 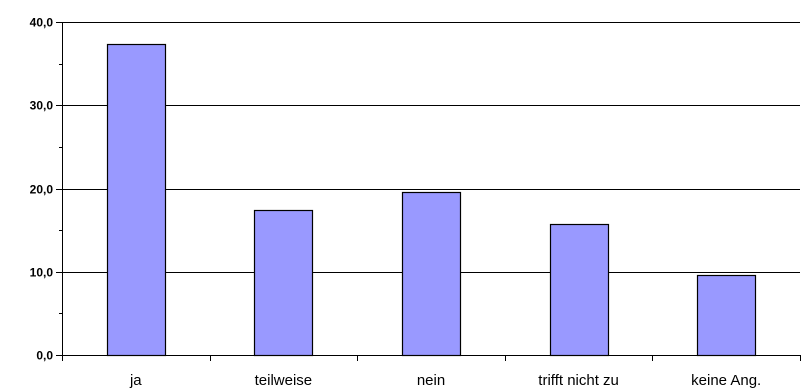 I want to click on x-tick-label: ja, so click(x=135, y=380).